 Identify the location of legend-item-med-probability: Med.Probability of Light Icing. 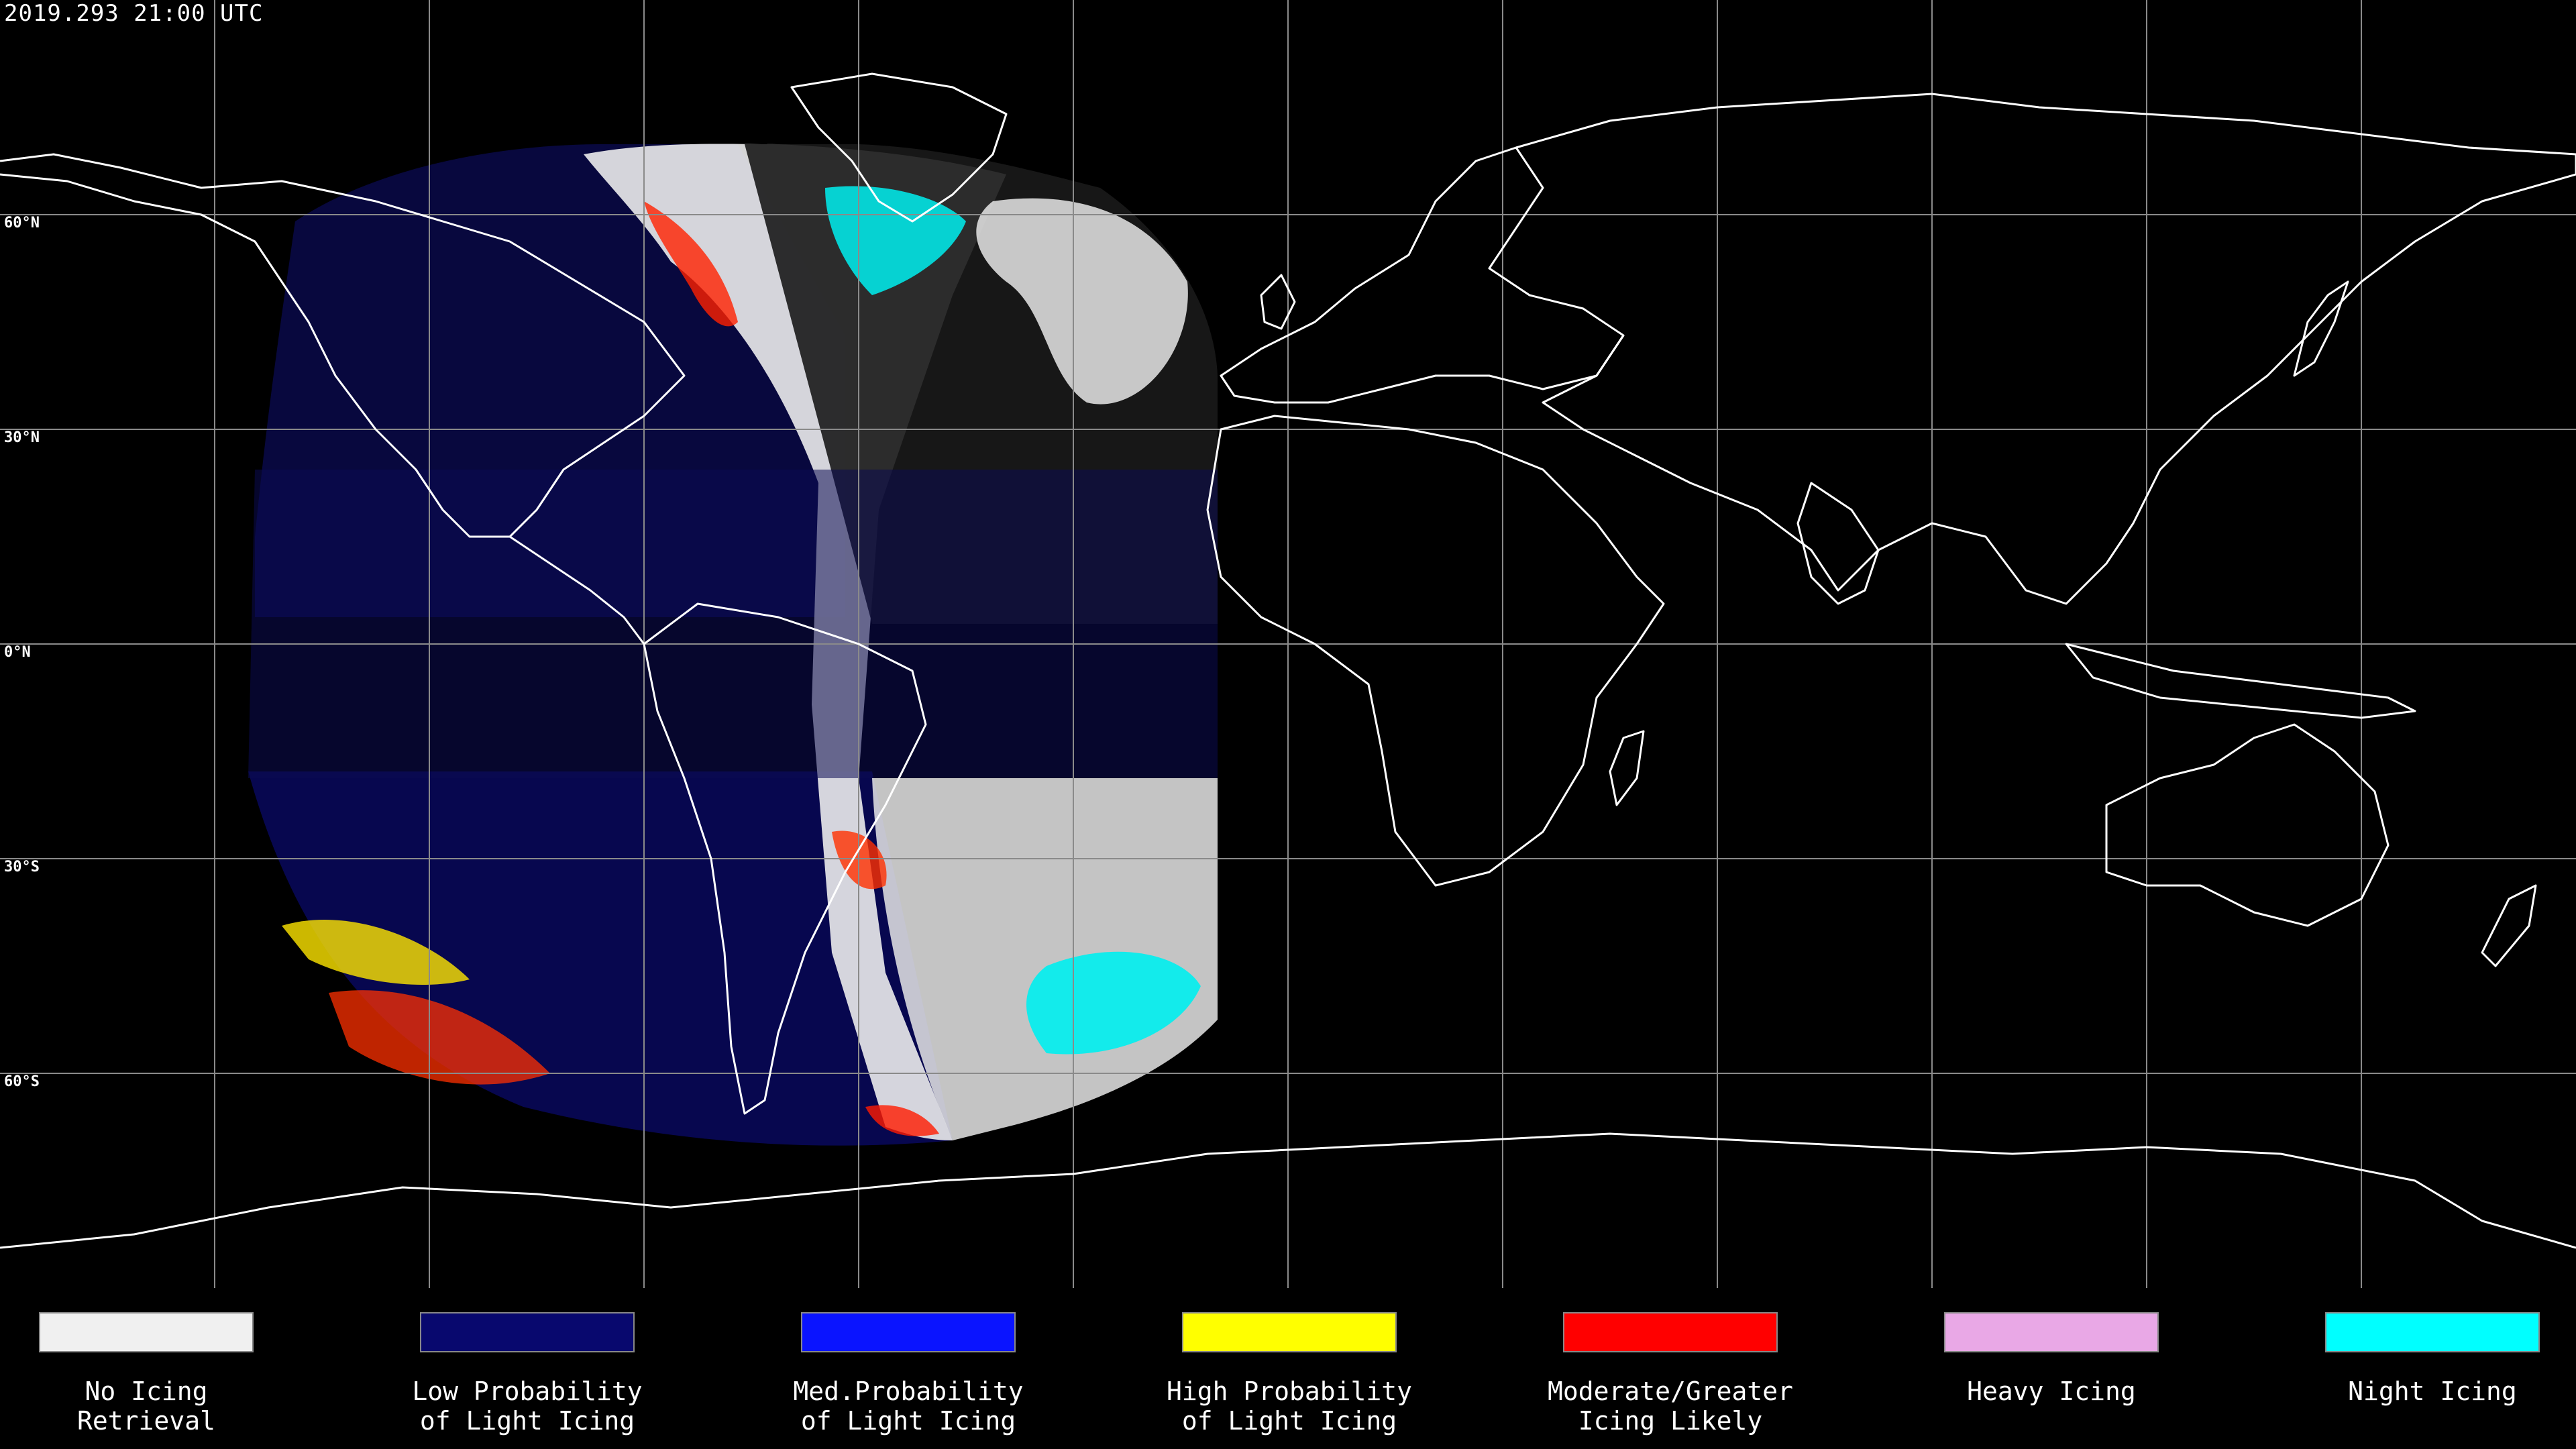
(987, 1379).